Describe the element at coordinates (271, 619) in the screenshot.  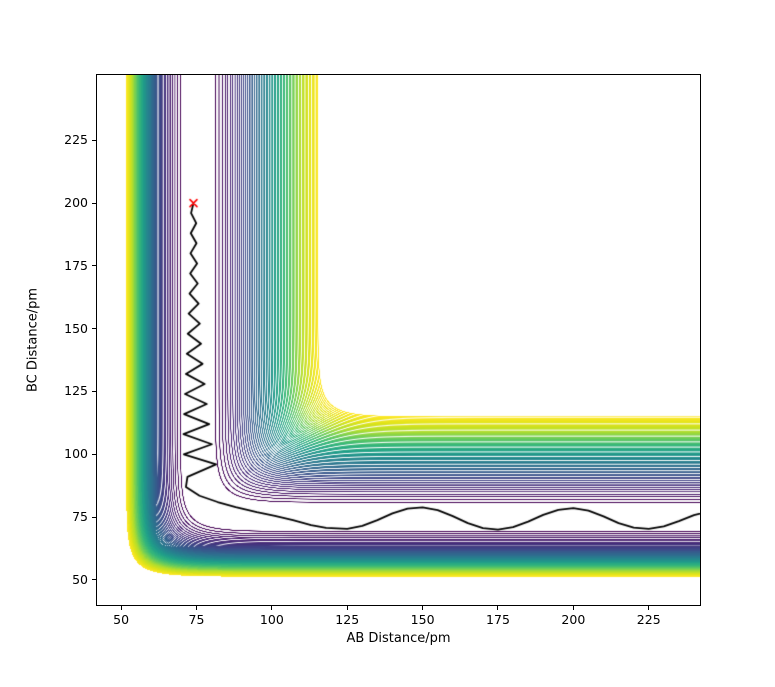
I see `x-tick-label: 100` at that location.